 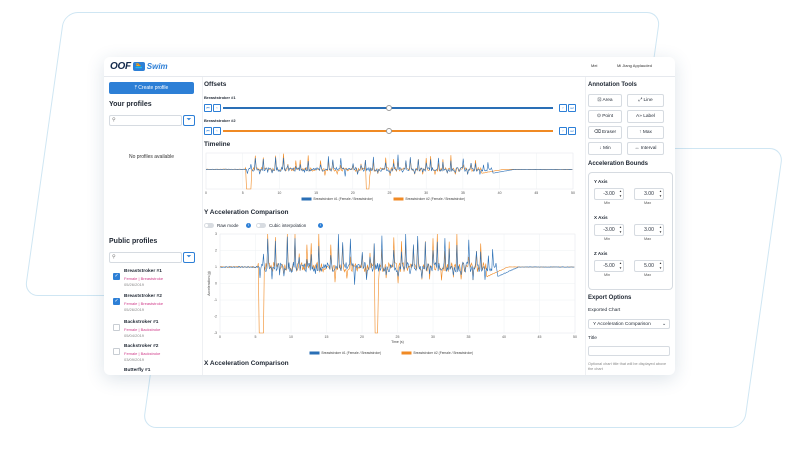 What do you see at coordinates (609, 132) in the screenshot?
I see `tool-label: Eraser` at bounding box center [609, 132].